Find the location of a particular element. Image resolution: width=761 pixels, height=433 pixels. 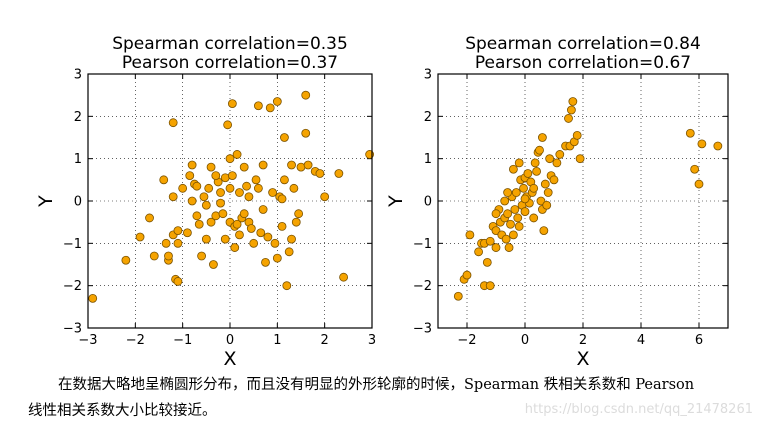

y-tick-label: −1 is located at coordinates (422, 244).